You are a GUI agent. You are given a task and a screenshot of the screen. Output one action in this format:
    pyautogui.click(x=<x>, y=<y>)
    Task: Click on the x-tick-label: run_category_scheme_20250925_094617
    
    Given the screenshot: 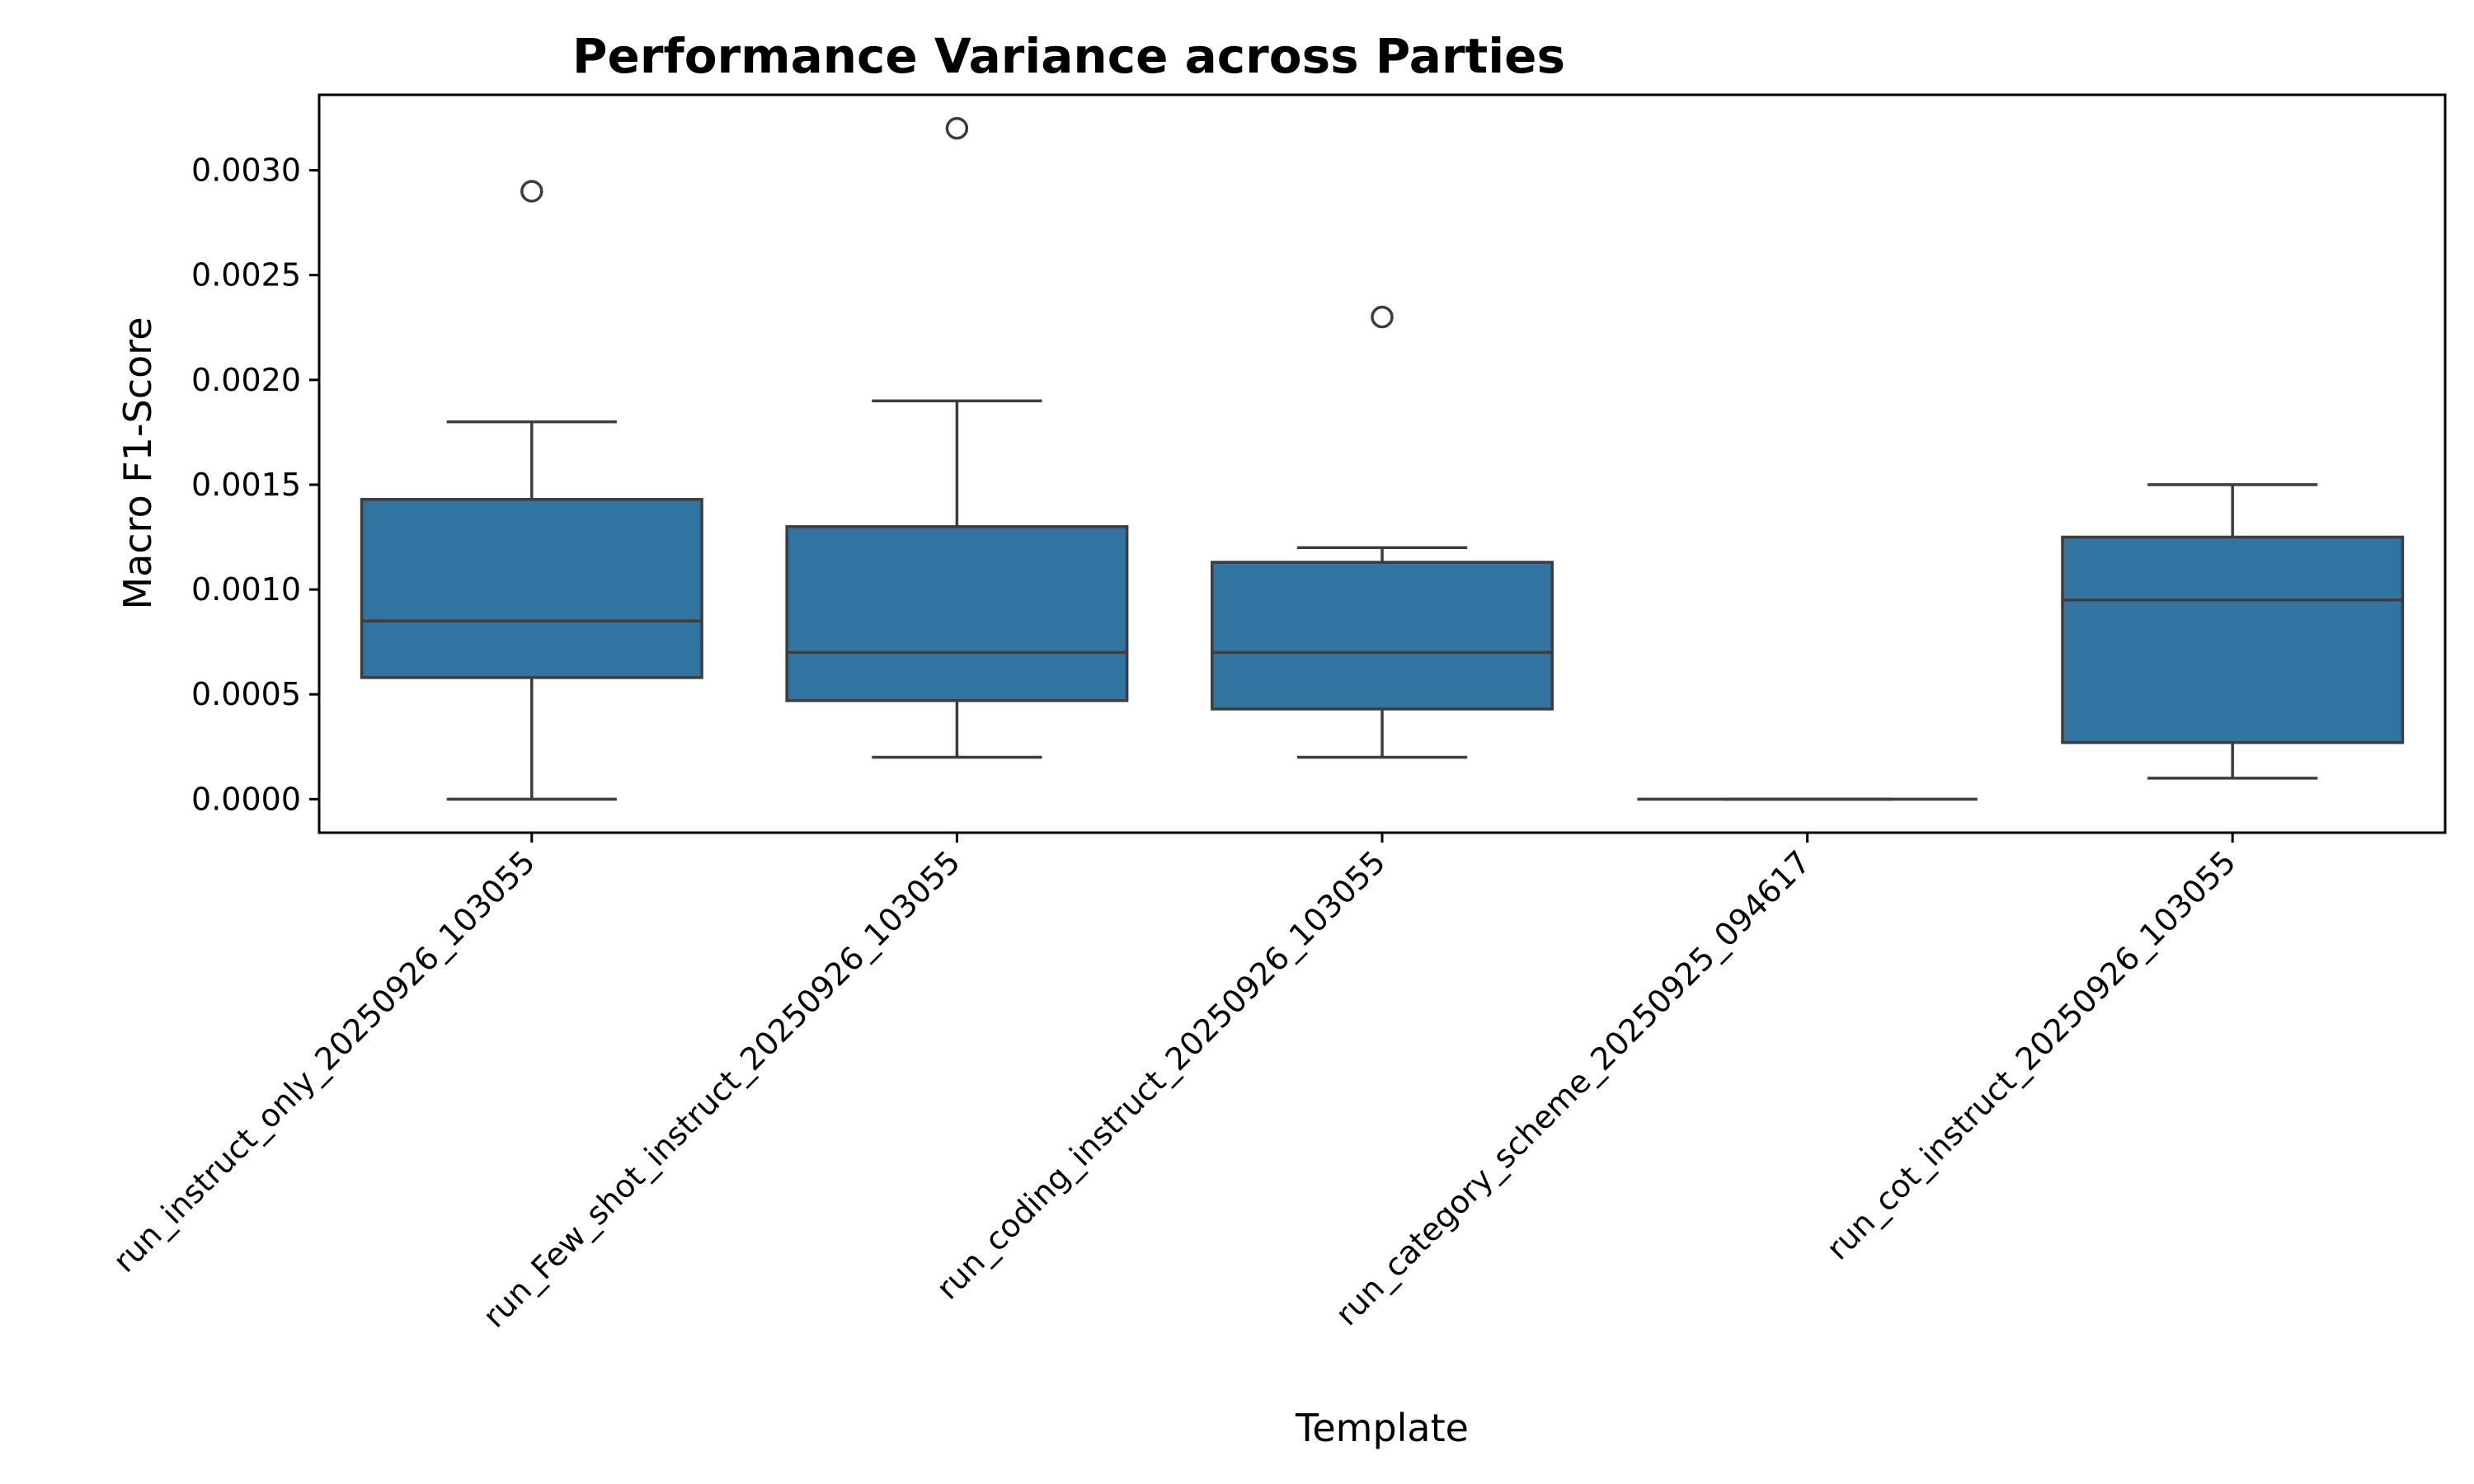 What is the action you would take?
    pyautogui.click(x=1573, y=1087)
    